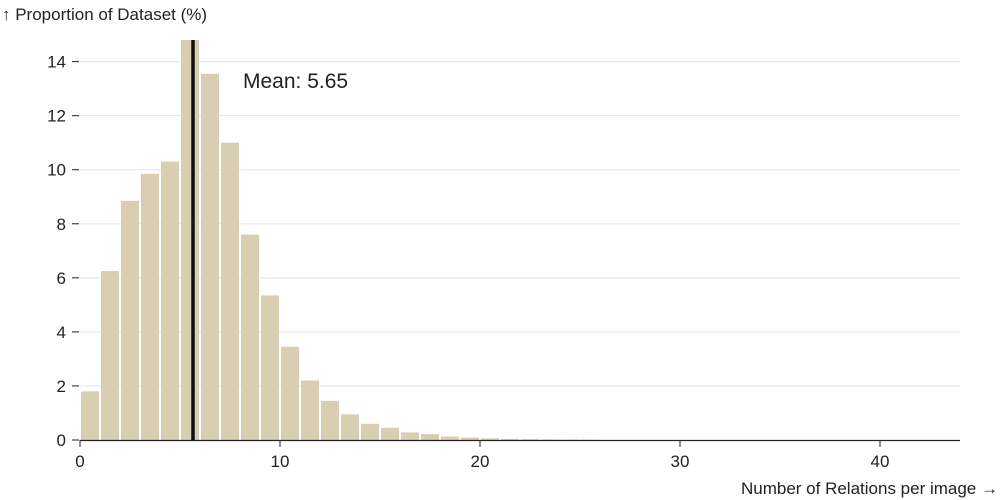  I want to click on y-axis-title: ↑ Proportion of Dataset (%), so click(104, 14).